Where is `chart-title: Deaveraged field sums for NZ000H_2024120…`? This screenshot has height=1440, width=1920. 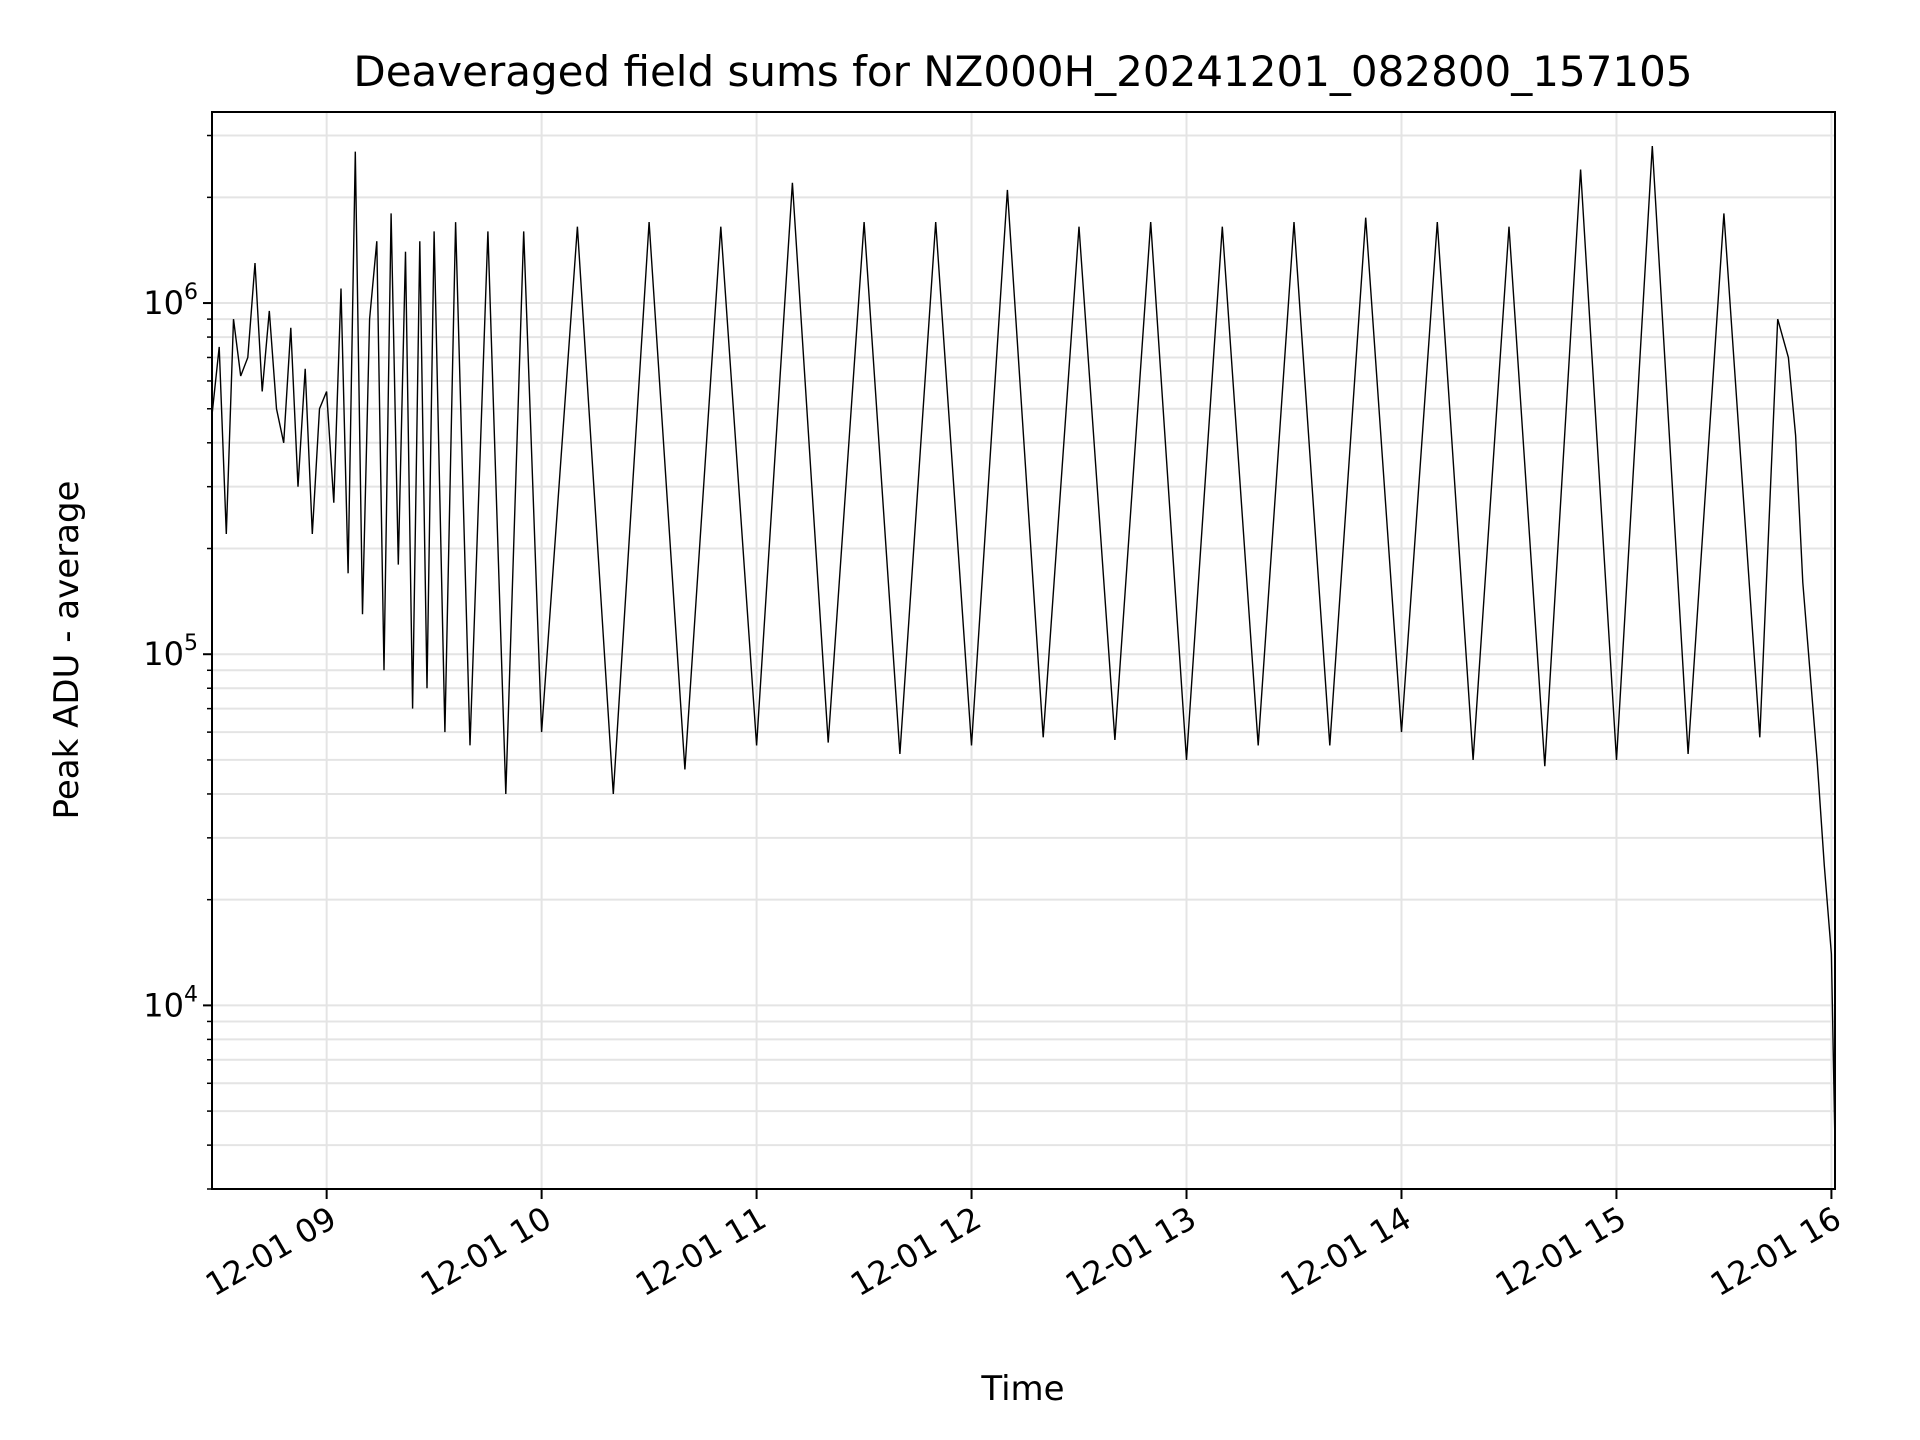 chart-title: Deaveraged field sums for NZ000H_2024120… is located at coordinates (1022, 71).